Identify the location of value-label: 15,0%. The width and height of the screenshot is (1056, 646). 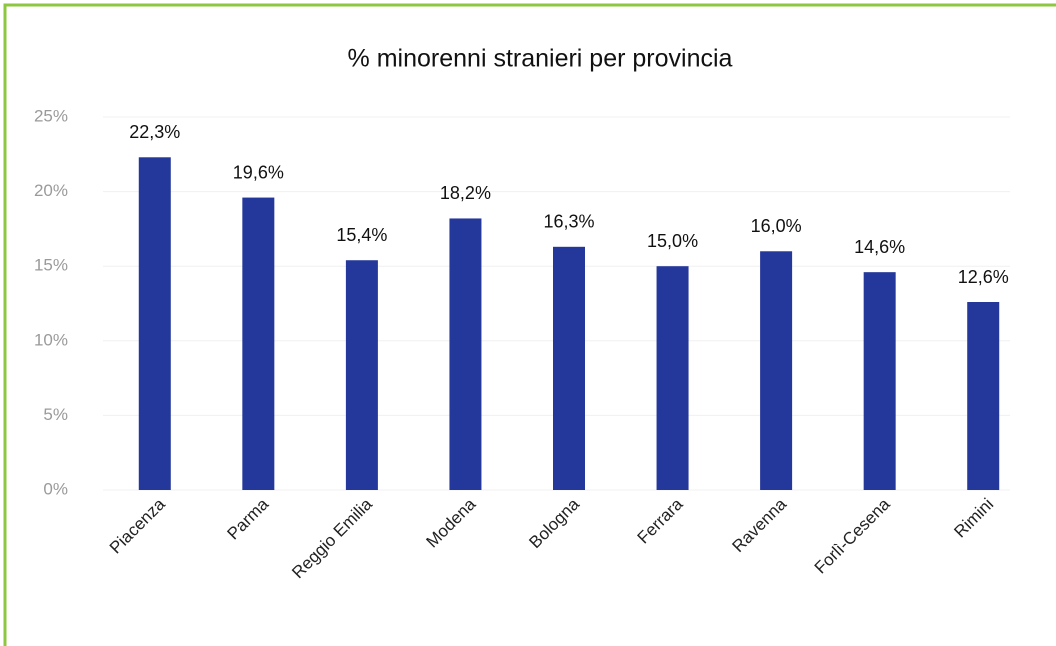
(672, 241).